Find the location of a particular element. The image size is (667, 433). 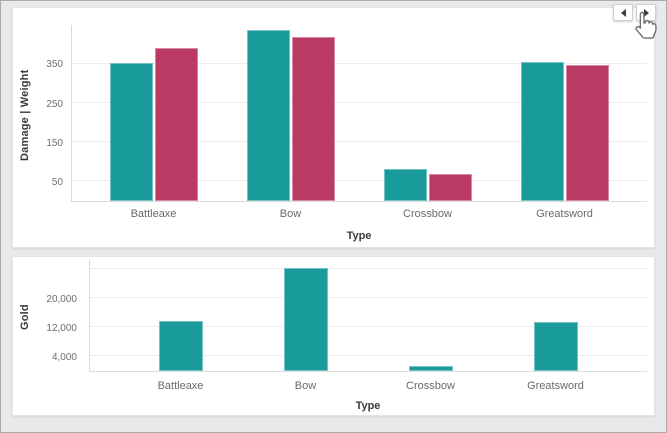

bar-bow-gold is located at coordinates (306, 319).